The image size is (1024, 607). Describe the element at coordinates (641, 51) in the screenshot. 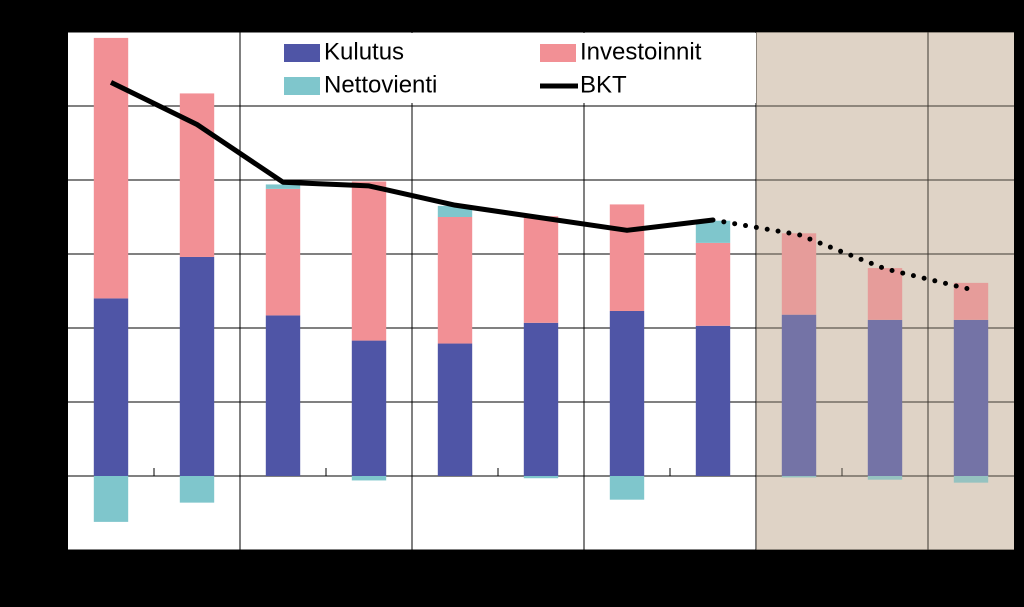

I see `legend-label: Investoinnit` at that location.